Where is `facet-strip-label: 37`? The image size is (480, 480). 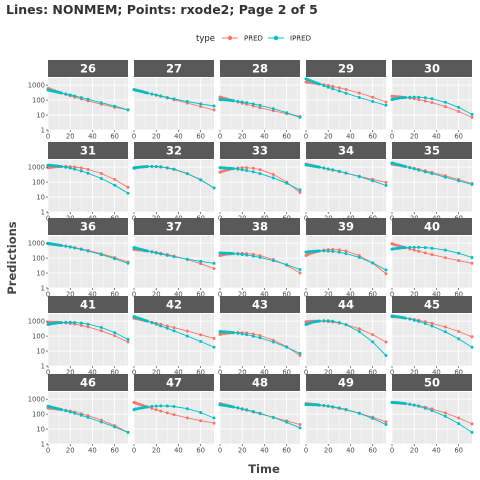
facet-strip-label: 37 is located at coordinates (174, 227).